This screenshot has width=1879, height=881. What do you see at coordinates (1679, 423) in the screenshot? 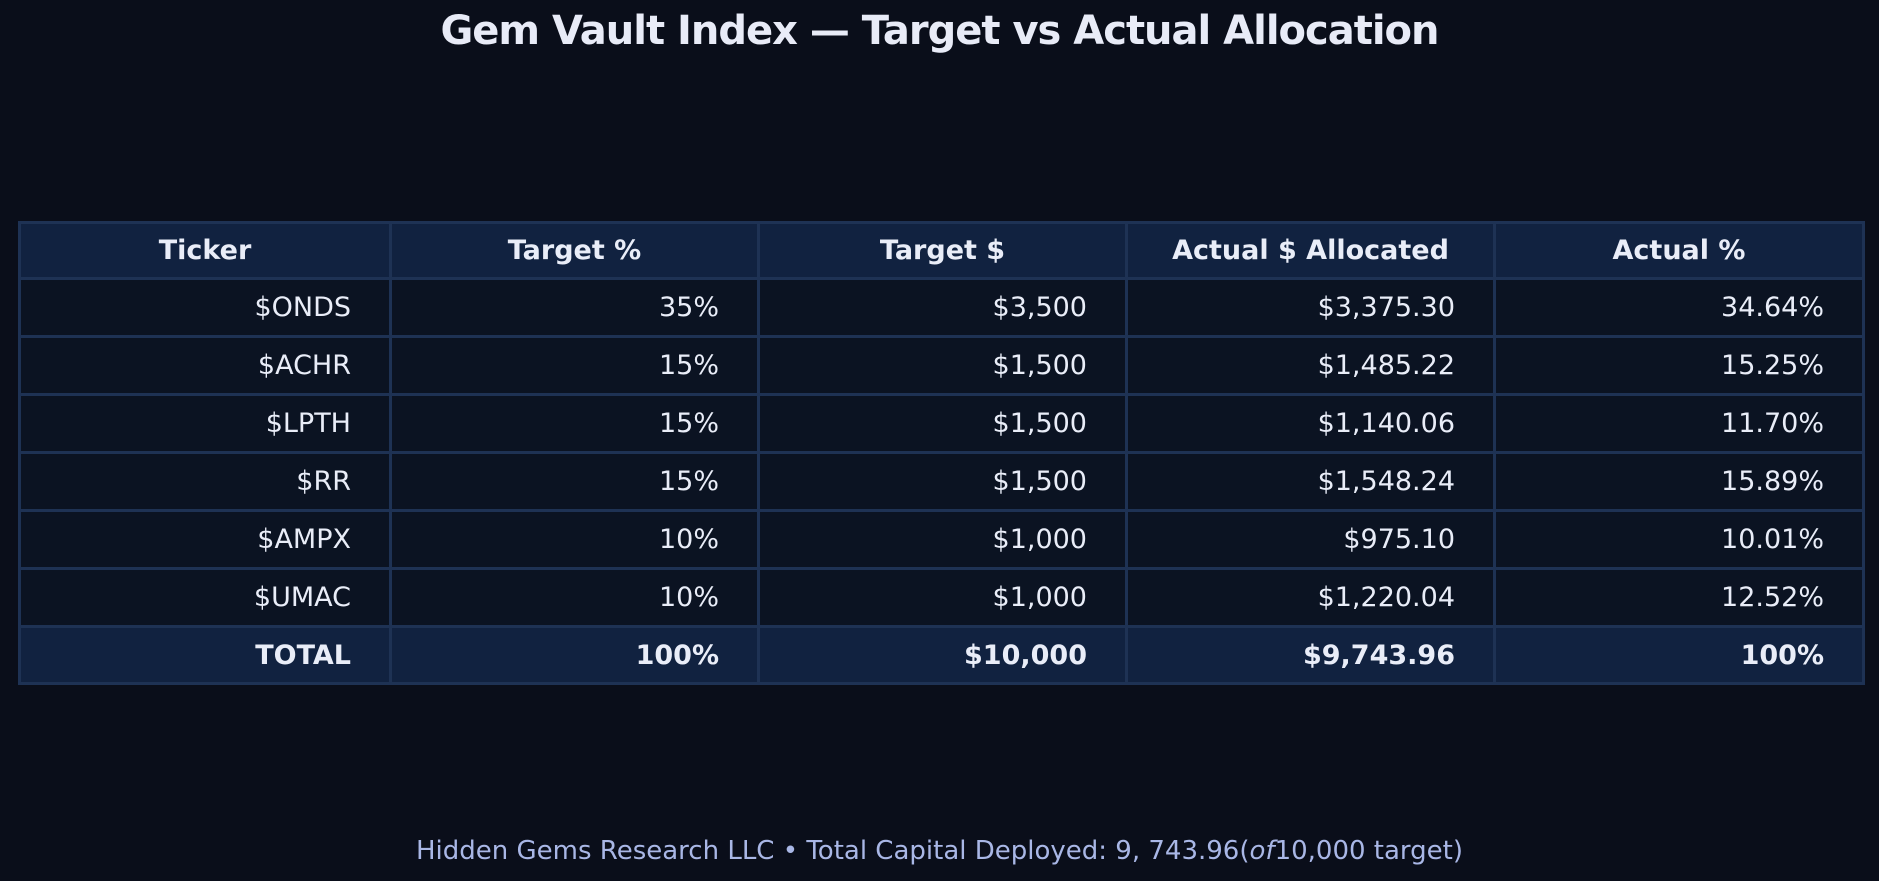
I see `cell-actual-pct: 11.70%` at bounding box center [1679, 423].